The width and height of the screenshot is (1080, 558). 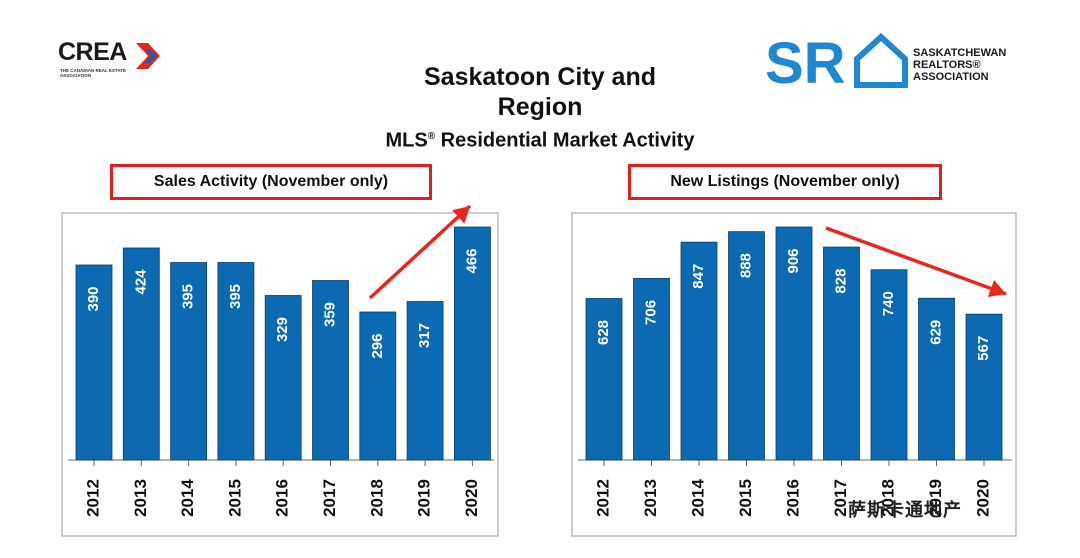 What do you see at coordinates (472, 343) in the screenshot?
I see `bar-2020` at bounding box center [472, 343].